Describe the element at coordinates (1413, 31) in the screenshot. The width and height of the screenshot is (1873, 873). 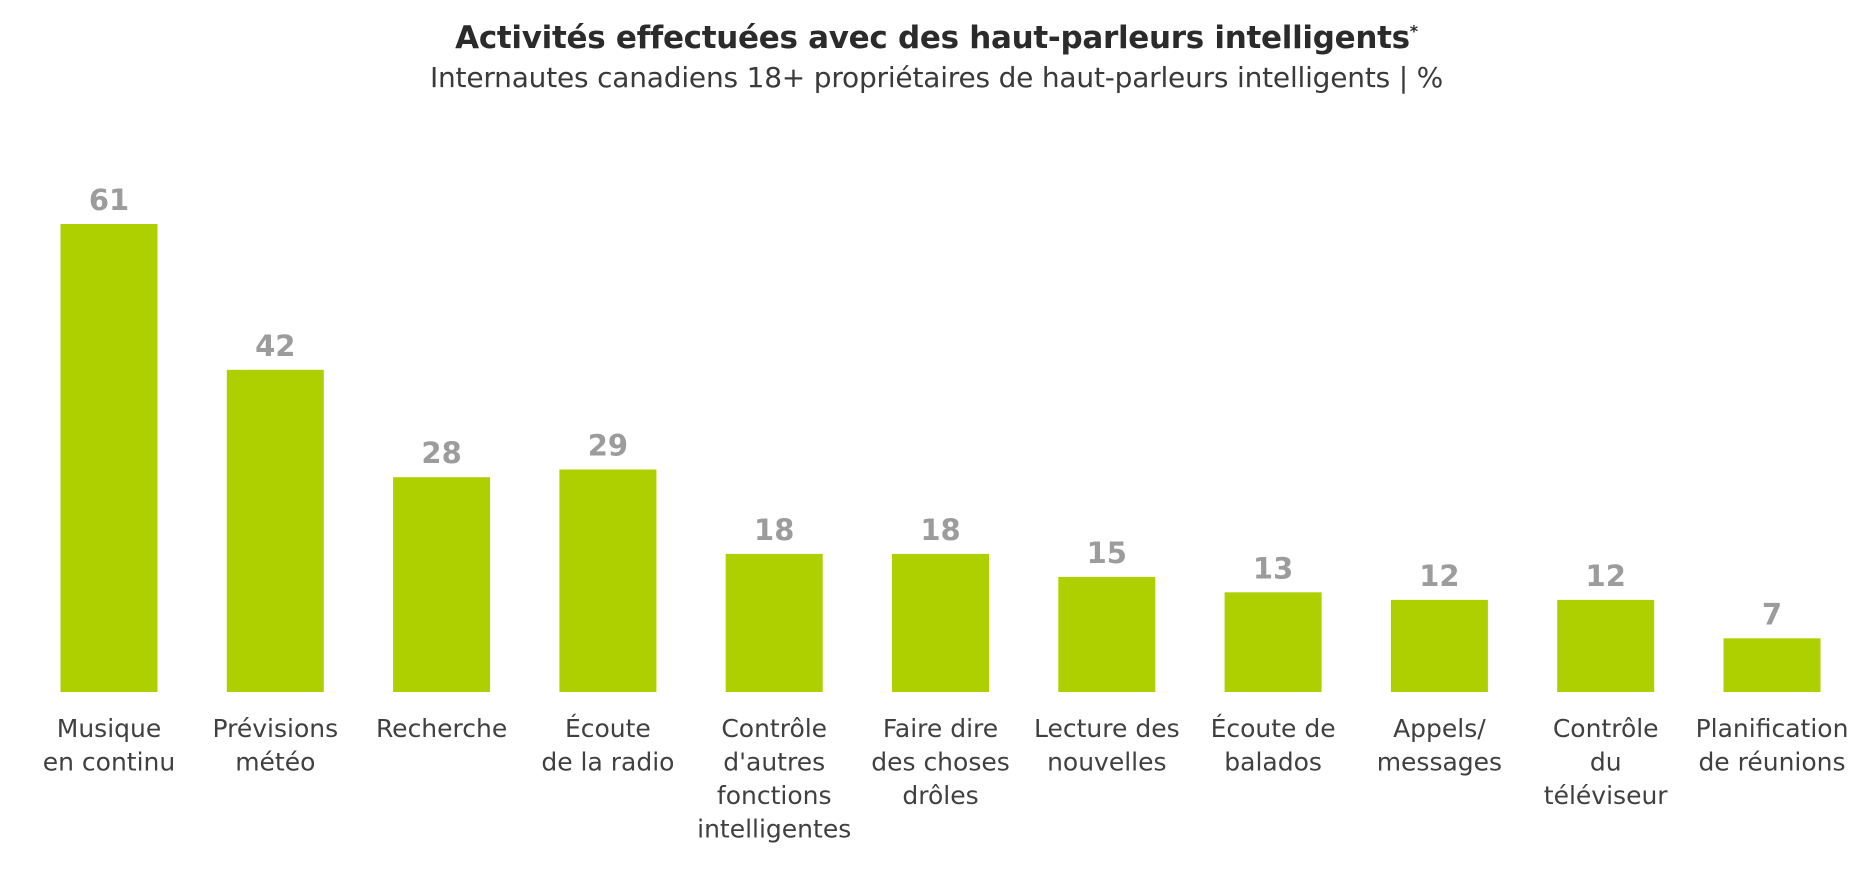
I see `title-footnote-marker: *` at that location.